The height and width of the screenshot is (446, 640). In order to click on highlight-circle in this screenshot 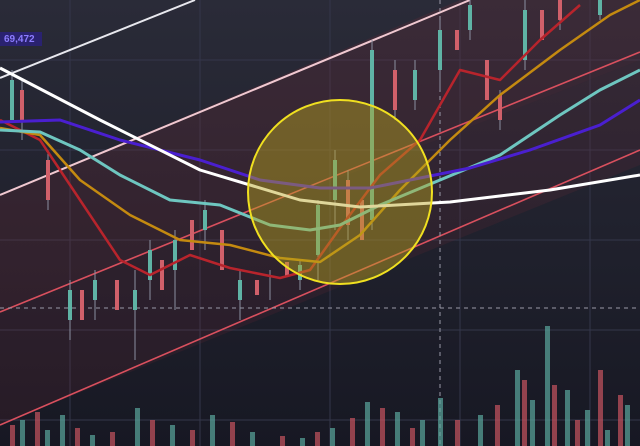, I will do `click(340, 192)`.